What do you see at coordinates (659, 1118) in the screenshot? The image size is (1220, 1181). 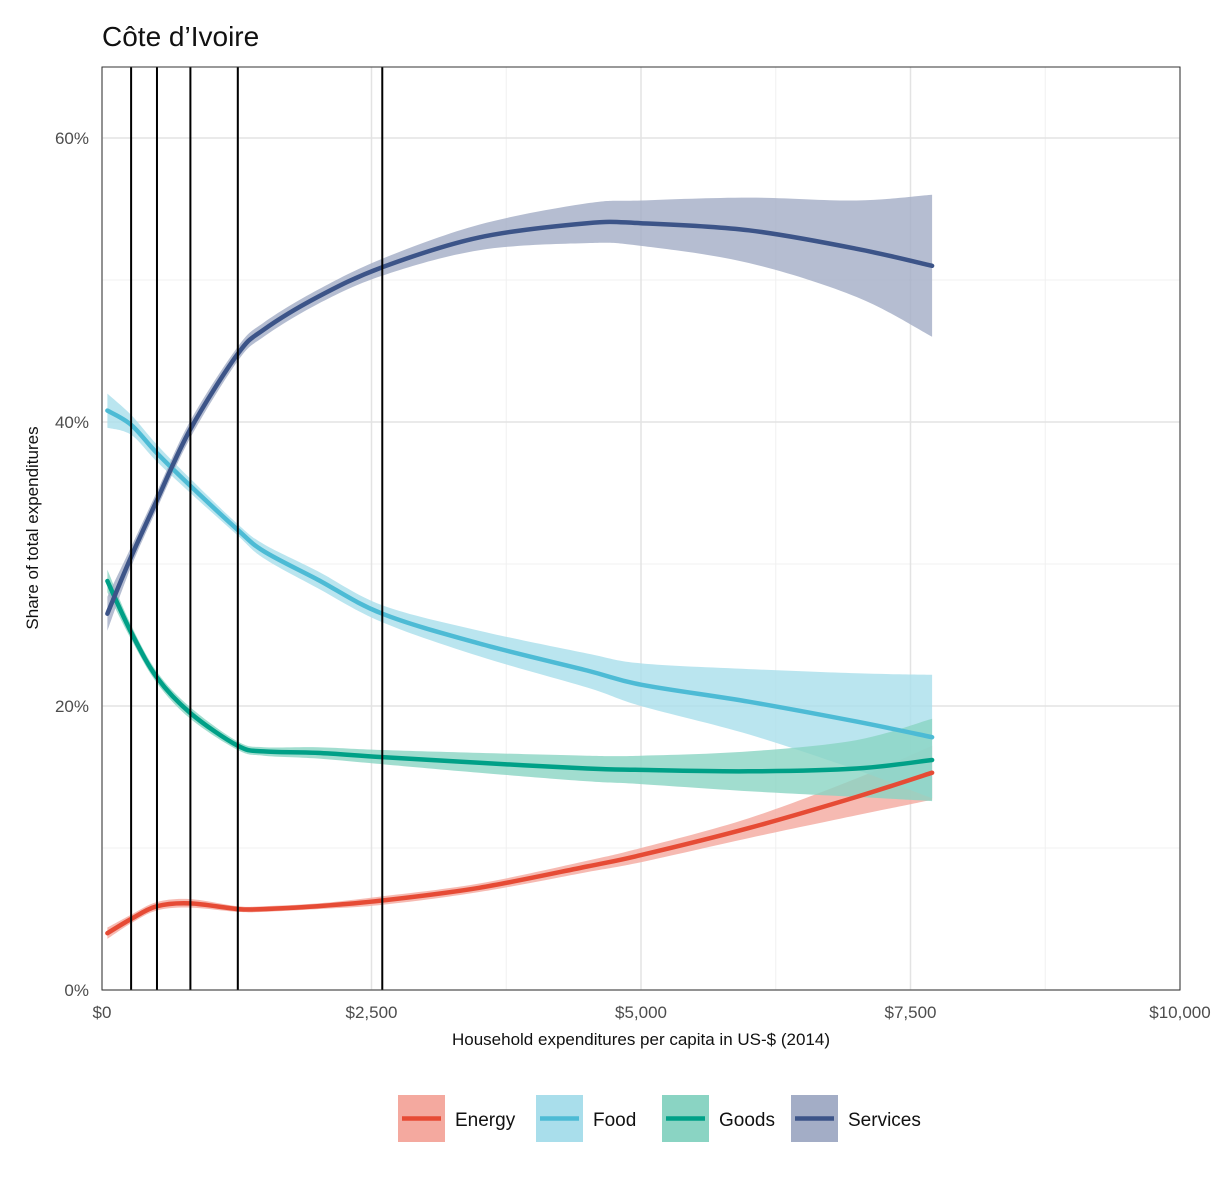 I see `legend: Energy Food Goods Services` at bounding box center [659, 1118].